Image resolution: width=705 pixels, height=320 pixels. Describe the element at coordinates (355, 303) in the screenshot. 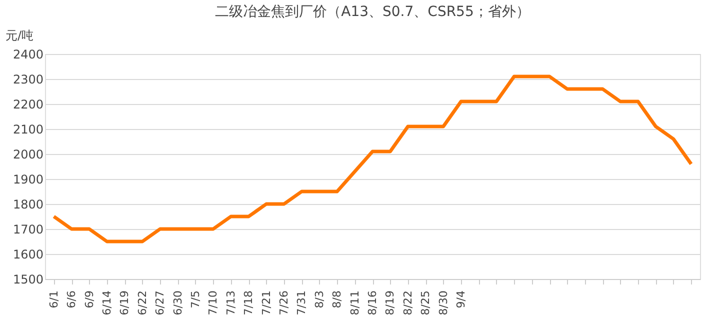

I see `x-tick-label: 8/11` at that location.